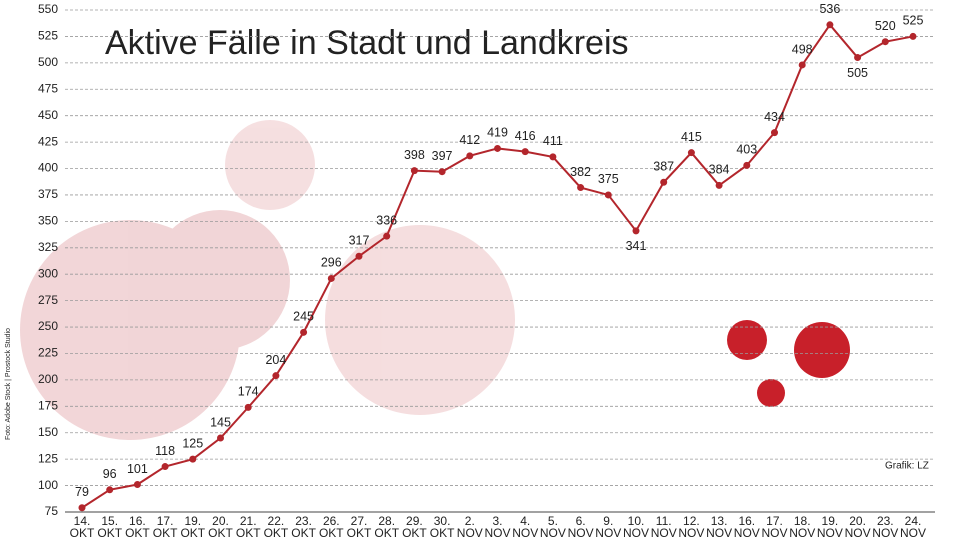 This screenshot has height=538, width=956. Describe the element at coordinates (442, 156) in the screenshot. I see `data-label: 397` at that location.